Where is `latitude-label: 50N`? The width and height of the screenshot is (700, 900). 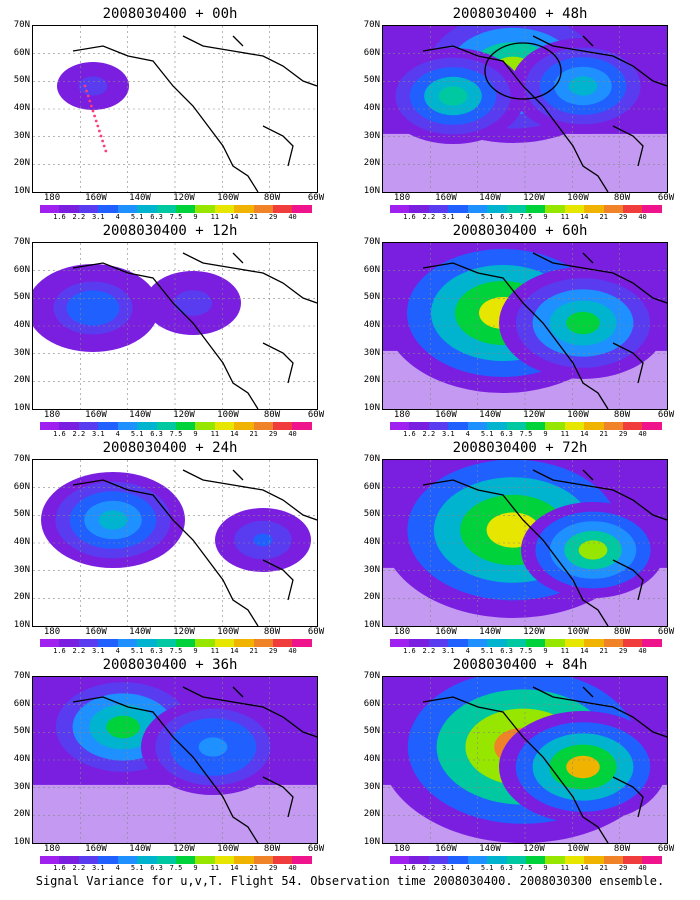
latitude-label: 50N is located at coordinates (21, 297).